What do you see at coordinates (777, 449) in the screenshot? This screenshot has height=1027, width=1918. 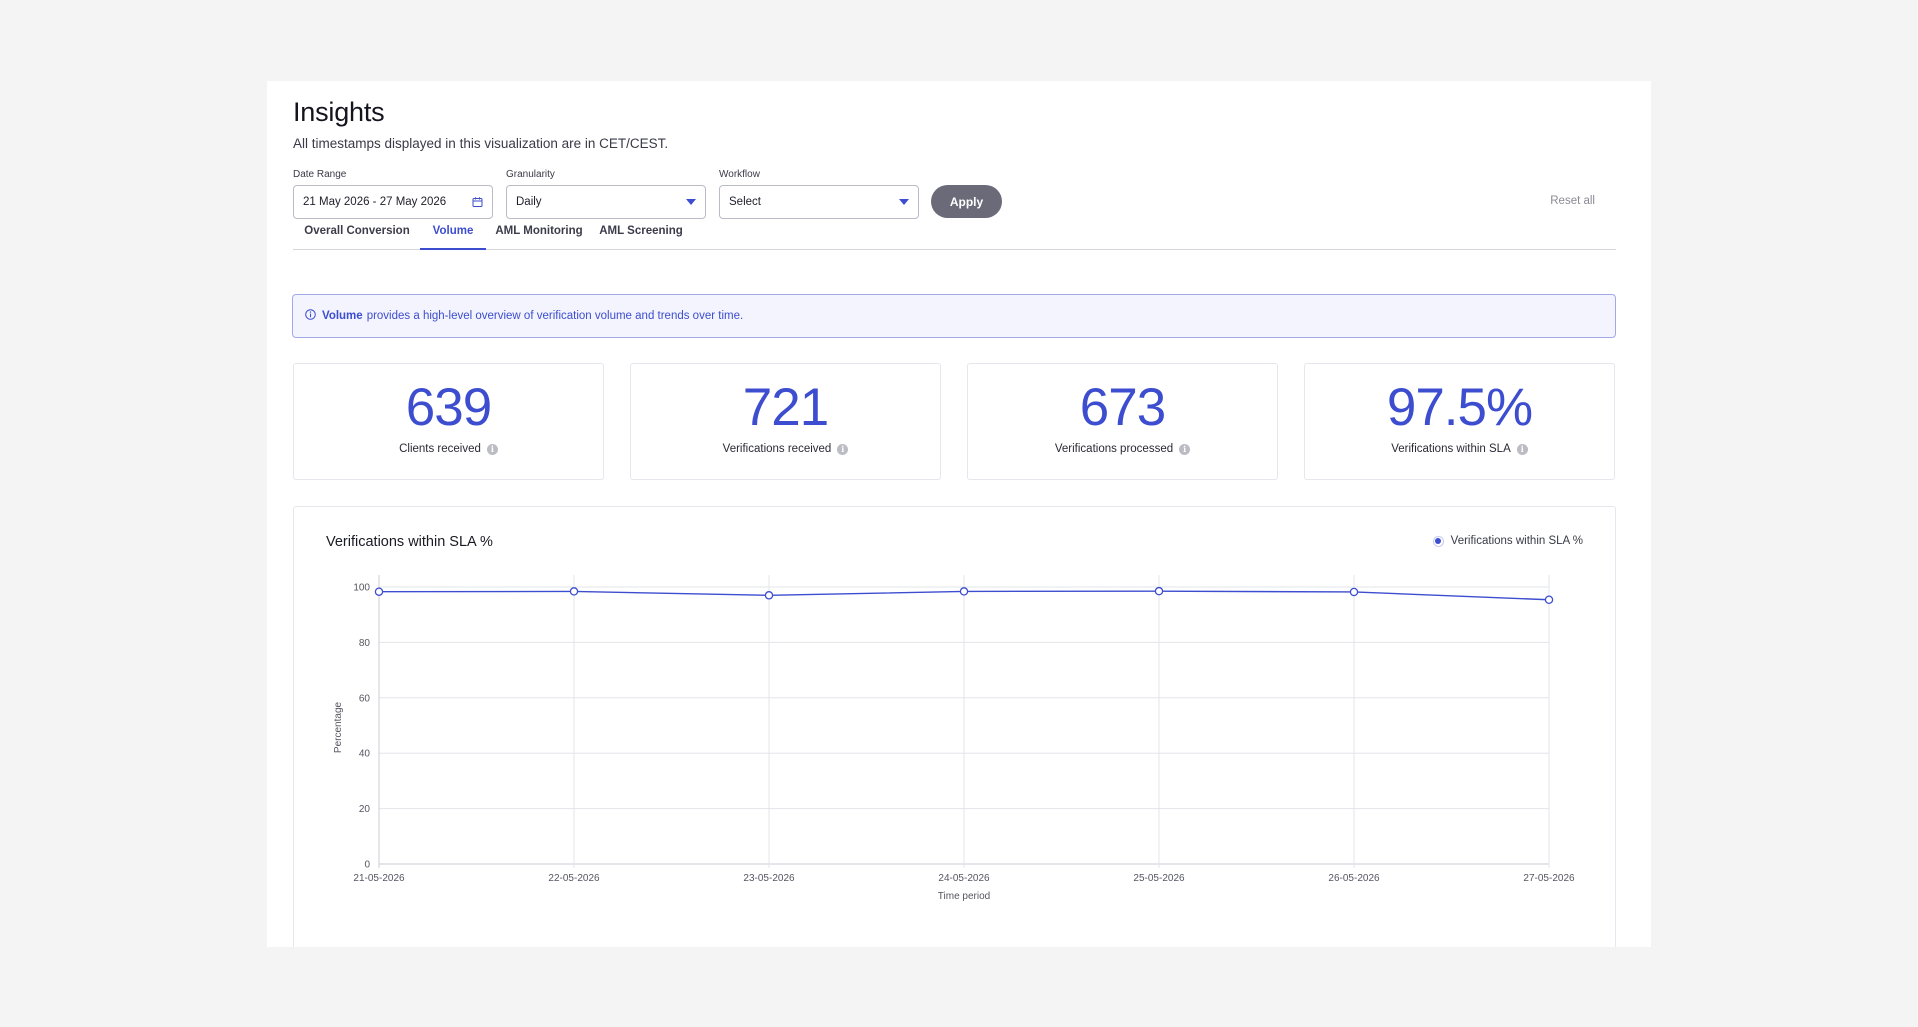 I see `stat-label-text: Verifications received` at bounding box center [777, 449].